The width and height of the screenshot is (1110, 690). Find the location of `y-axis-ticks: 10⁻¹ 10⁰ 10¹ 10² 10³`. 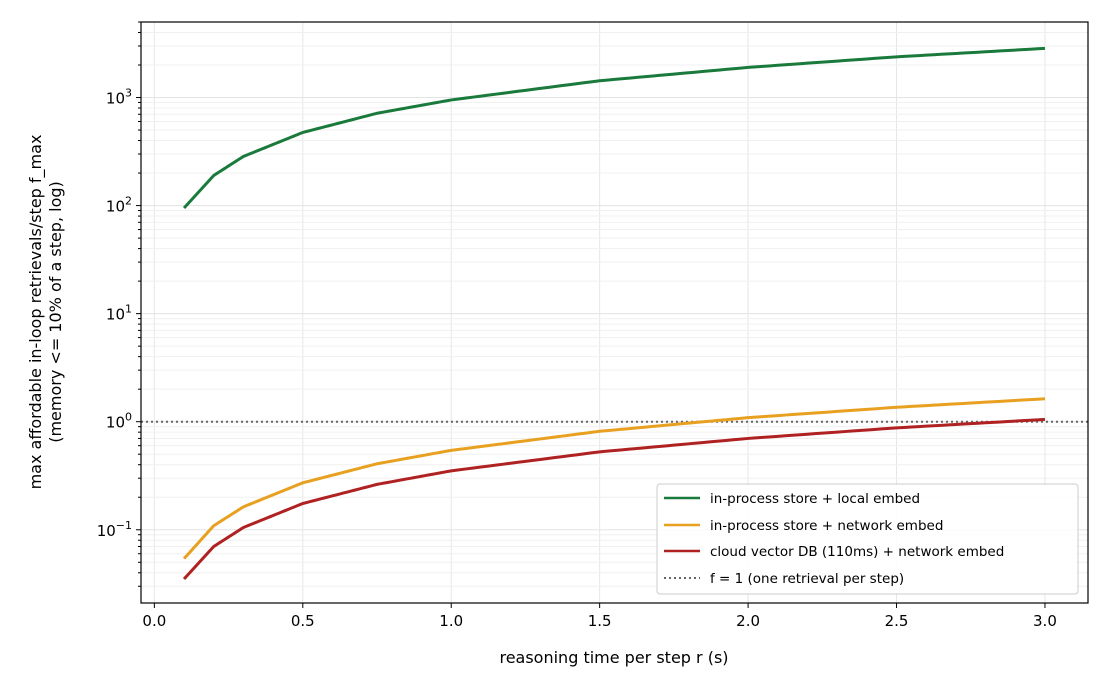

y-axis-ticks: 10⁻¹ 10⁰ 10¹ 10² 10³ is located at coordinates (119, 304).